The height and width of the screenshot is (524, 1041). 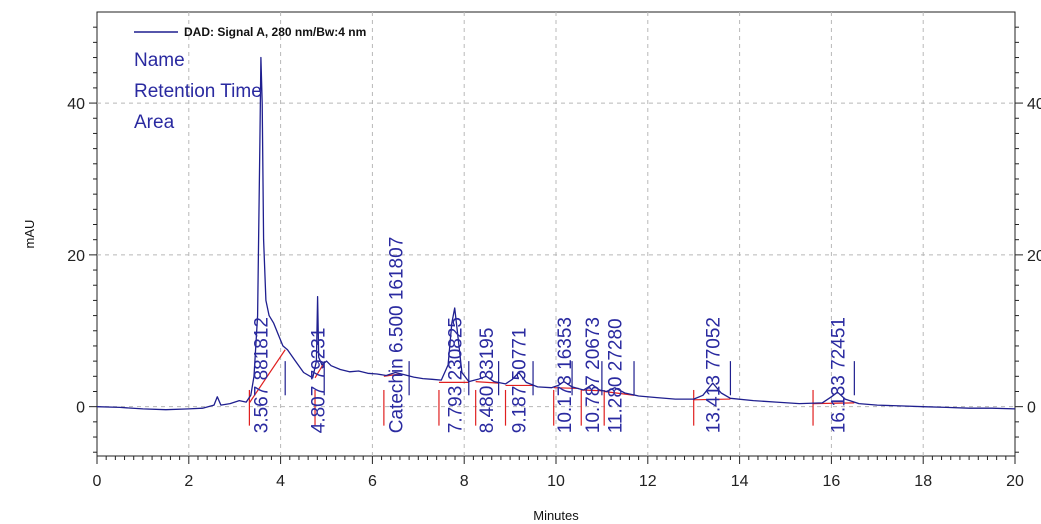 I want to click on peak-label: 10.787 20673, so click(x=593, y=375).